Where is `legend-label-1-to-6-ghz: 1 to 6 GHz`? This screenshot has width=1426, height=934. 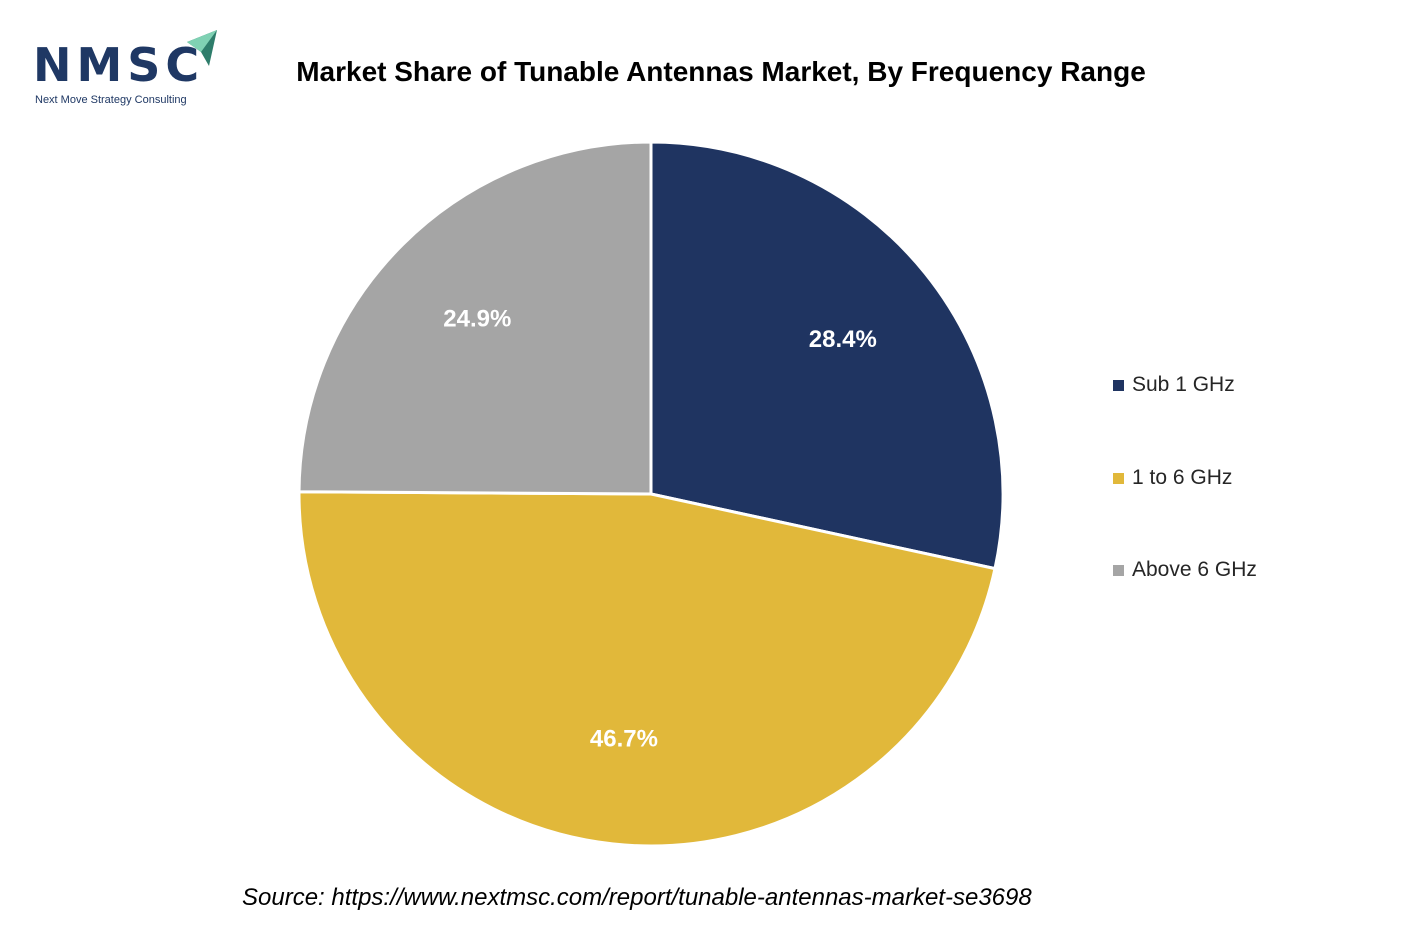 legend-label-1-to-6-ghz: 1 to 6 GHz is located at coordinates (1182, 477).